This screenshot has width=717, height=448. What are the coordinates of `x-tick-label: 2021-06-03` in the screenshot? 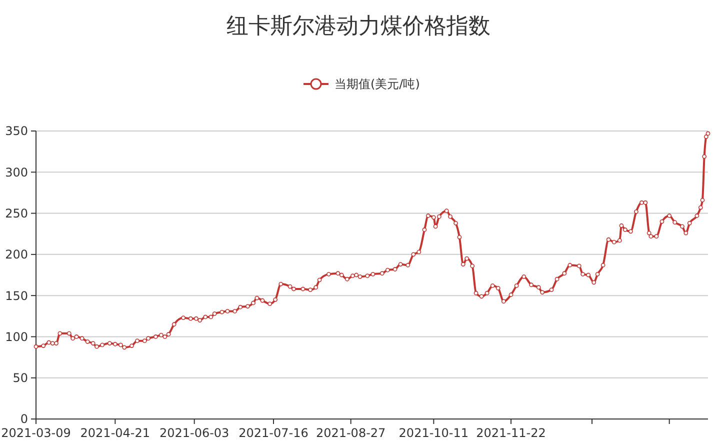 It's located at (194, 433).